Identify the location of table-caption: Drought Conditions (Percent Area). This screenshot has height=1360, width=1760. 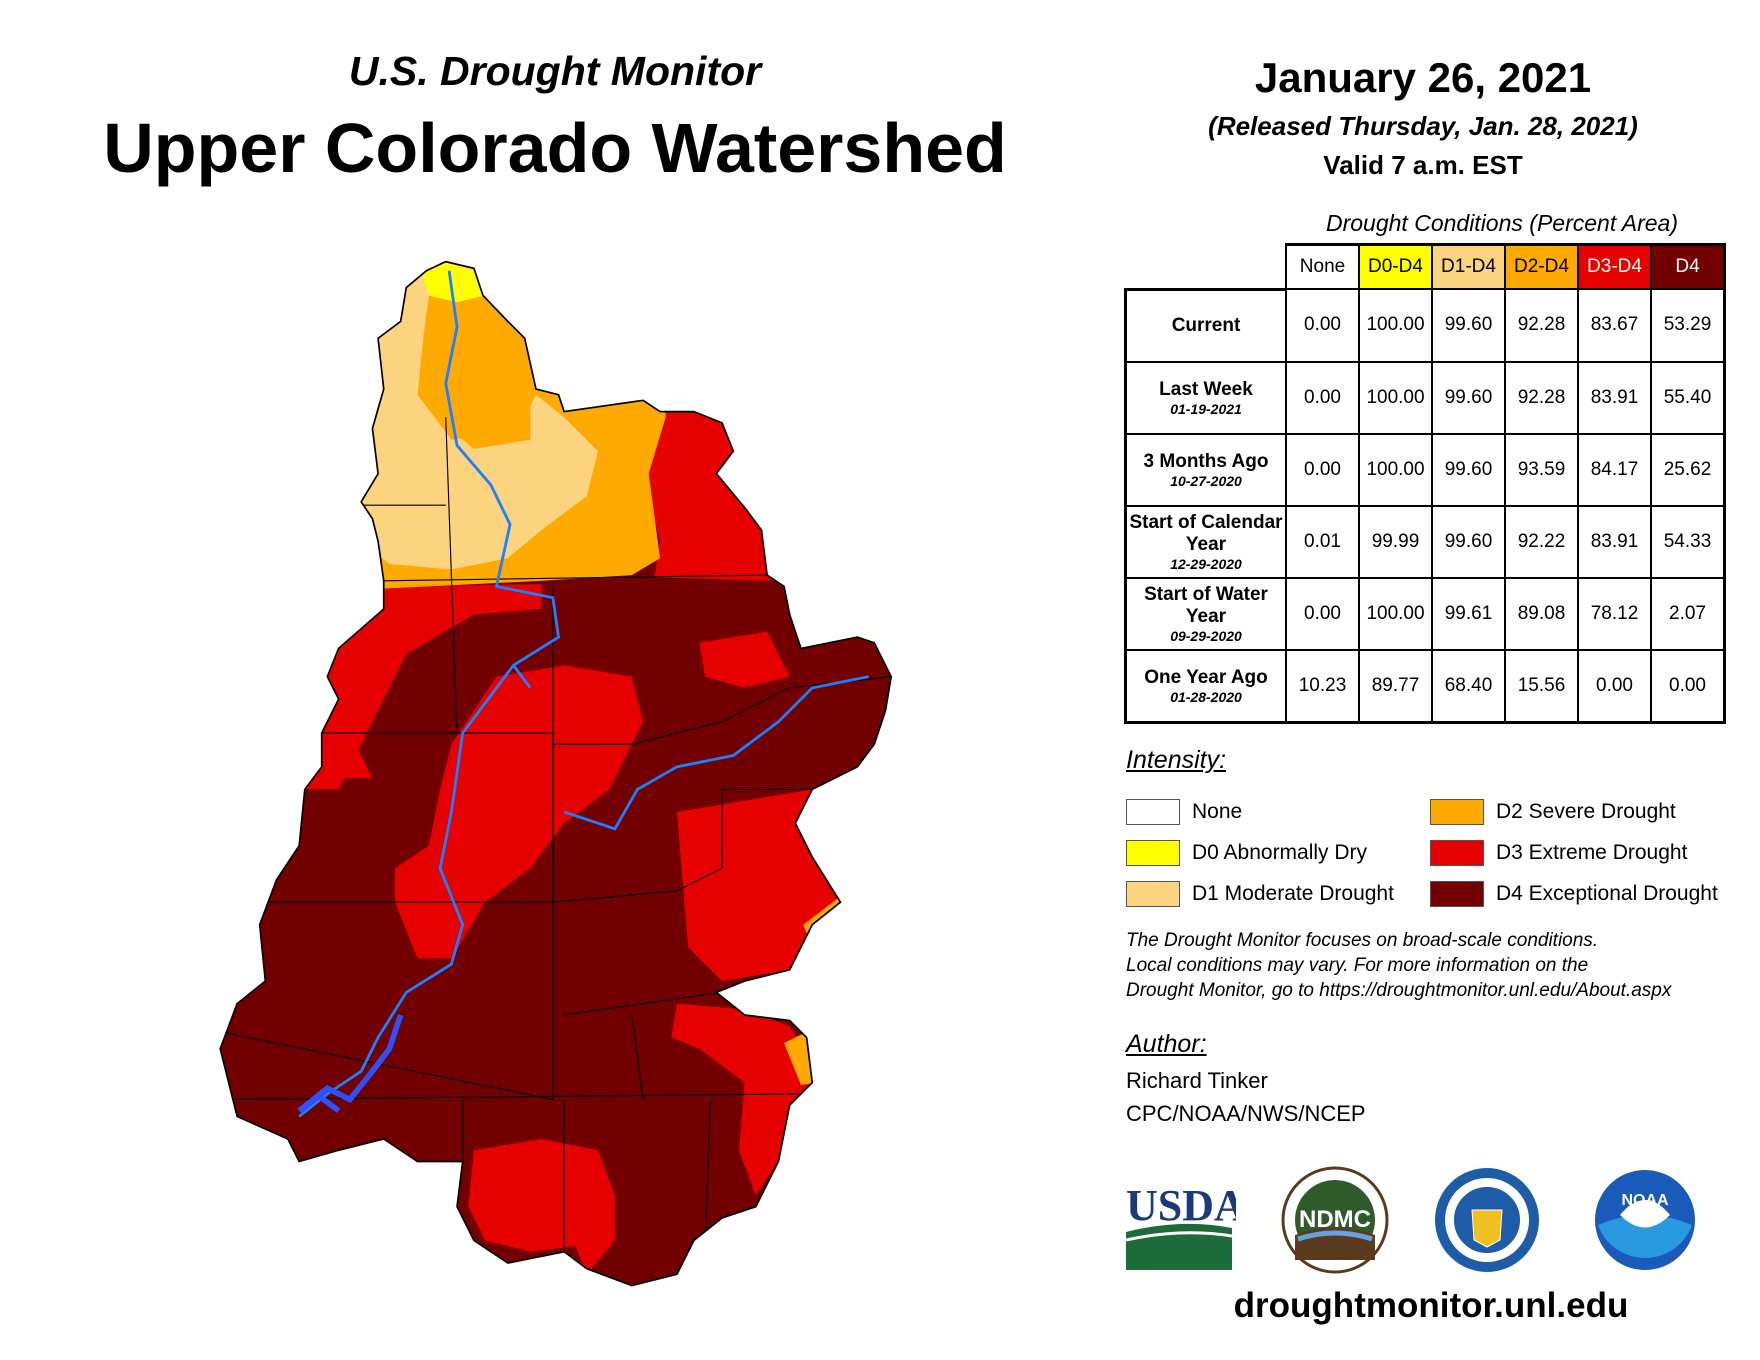
(1502, 223).